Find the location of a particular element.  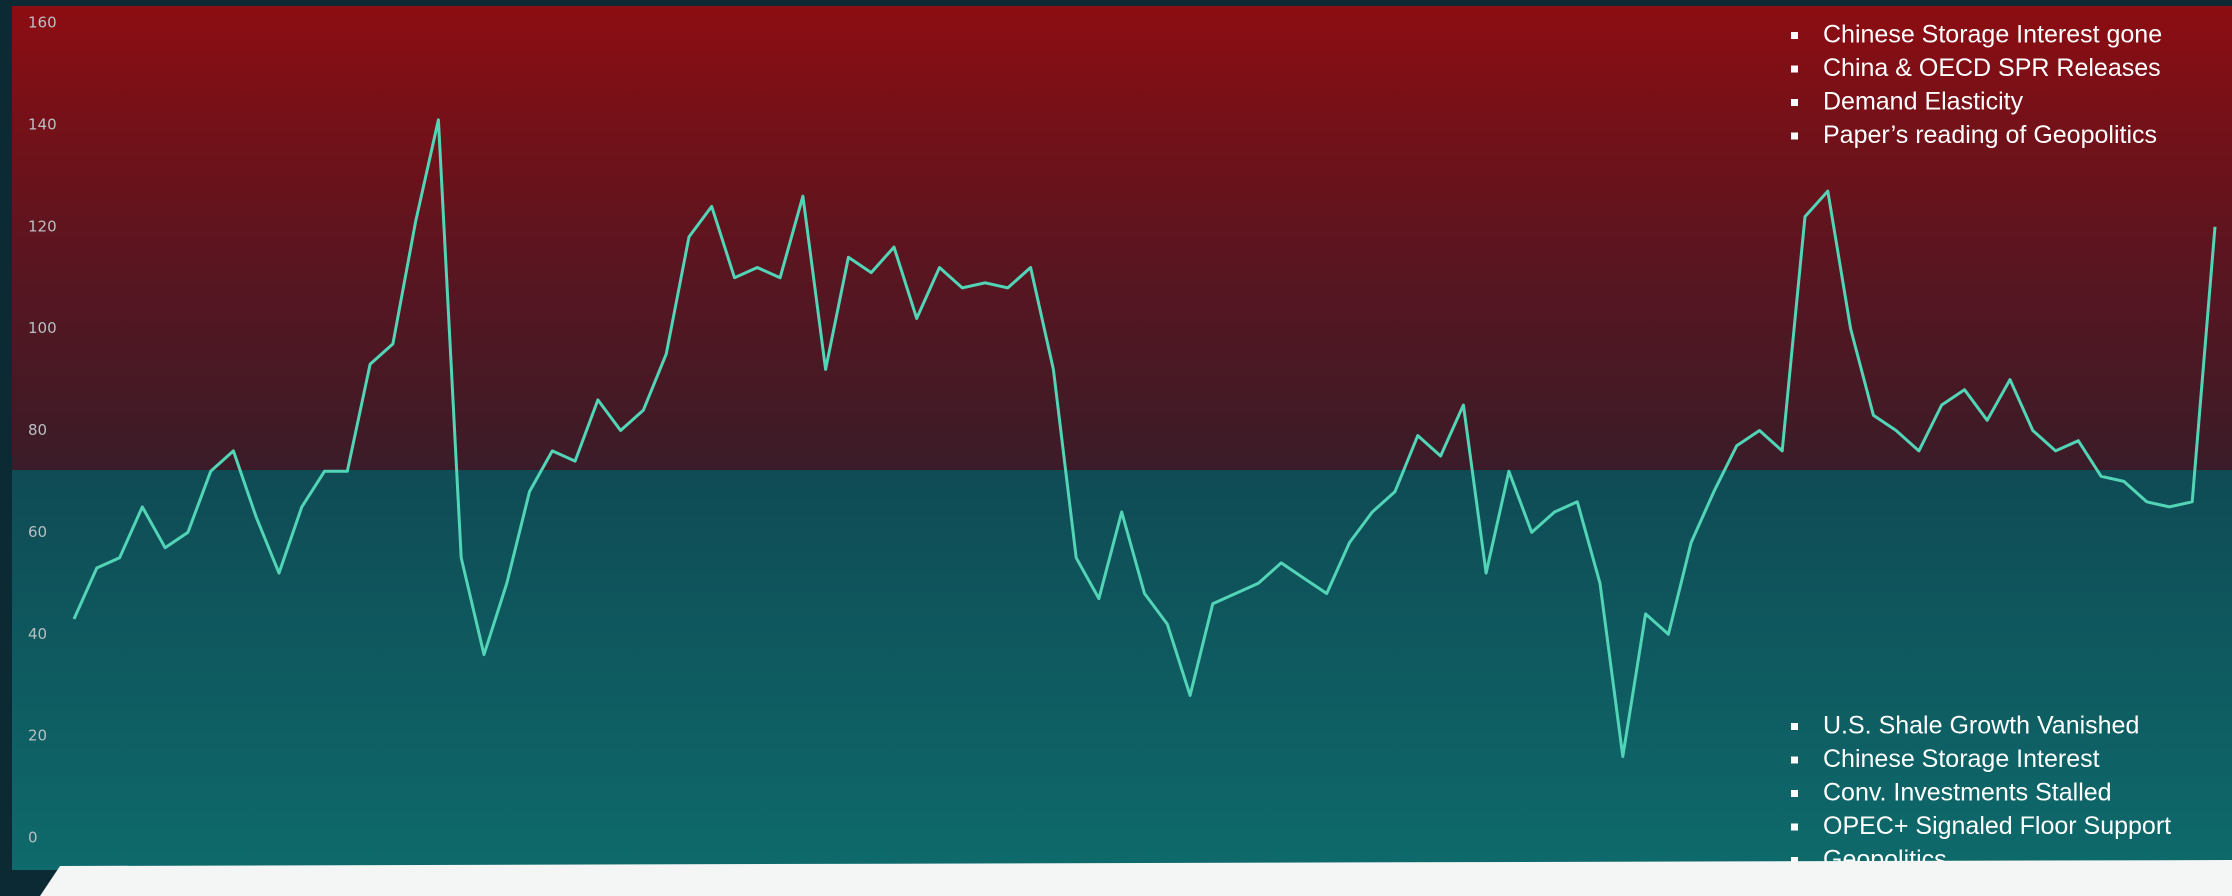

y-tick-label: 20 is located at coordinates (37, 736).